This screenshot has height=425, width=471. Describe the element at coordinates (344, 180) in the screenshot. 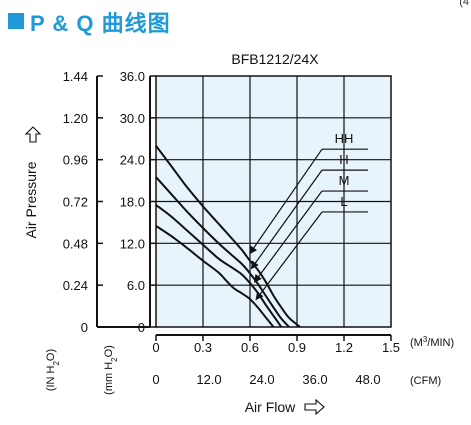

I see `series-label-m: M` at that location.